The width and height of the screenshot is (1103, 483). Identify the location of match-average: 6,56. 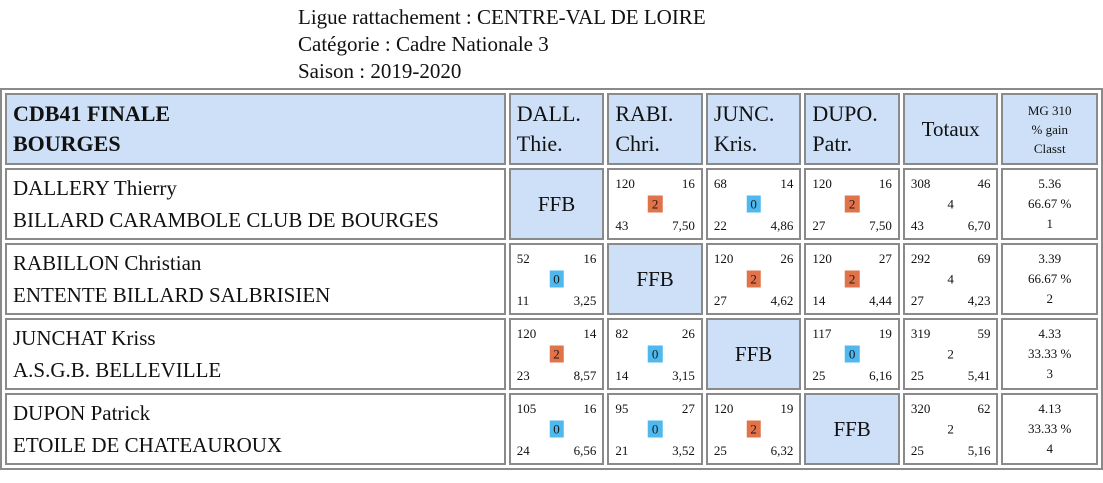
(585, 450).